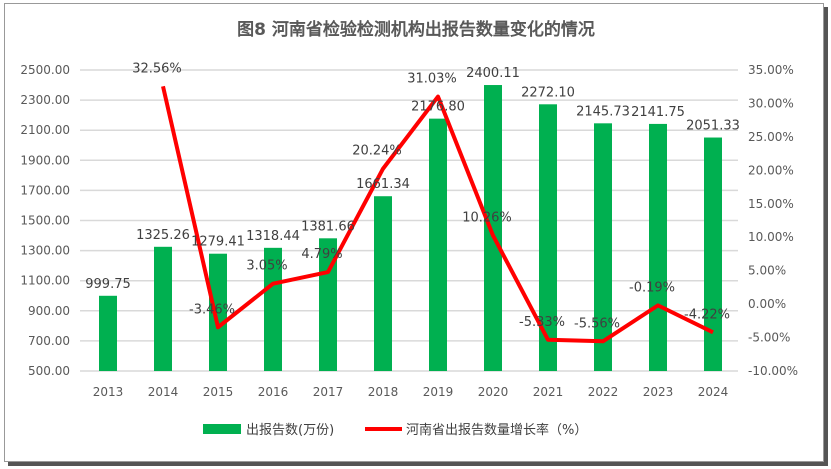  Describe the element at coordinates (266, 266) in the screenshot. I see `line-data-label: 3.05%` at that location.